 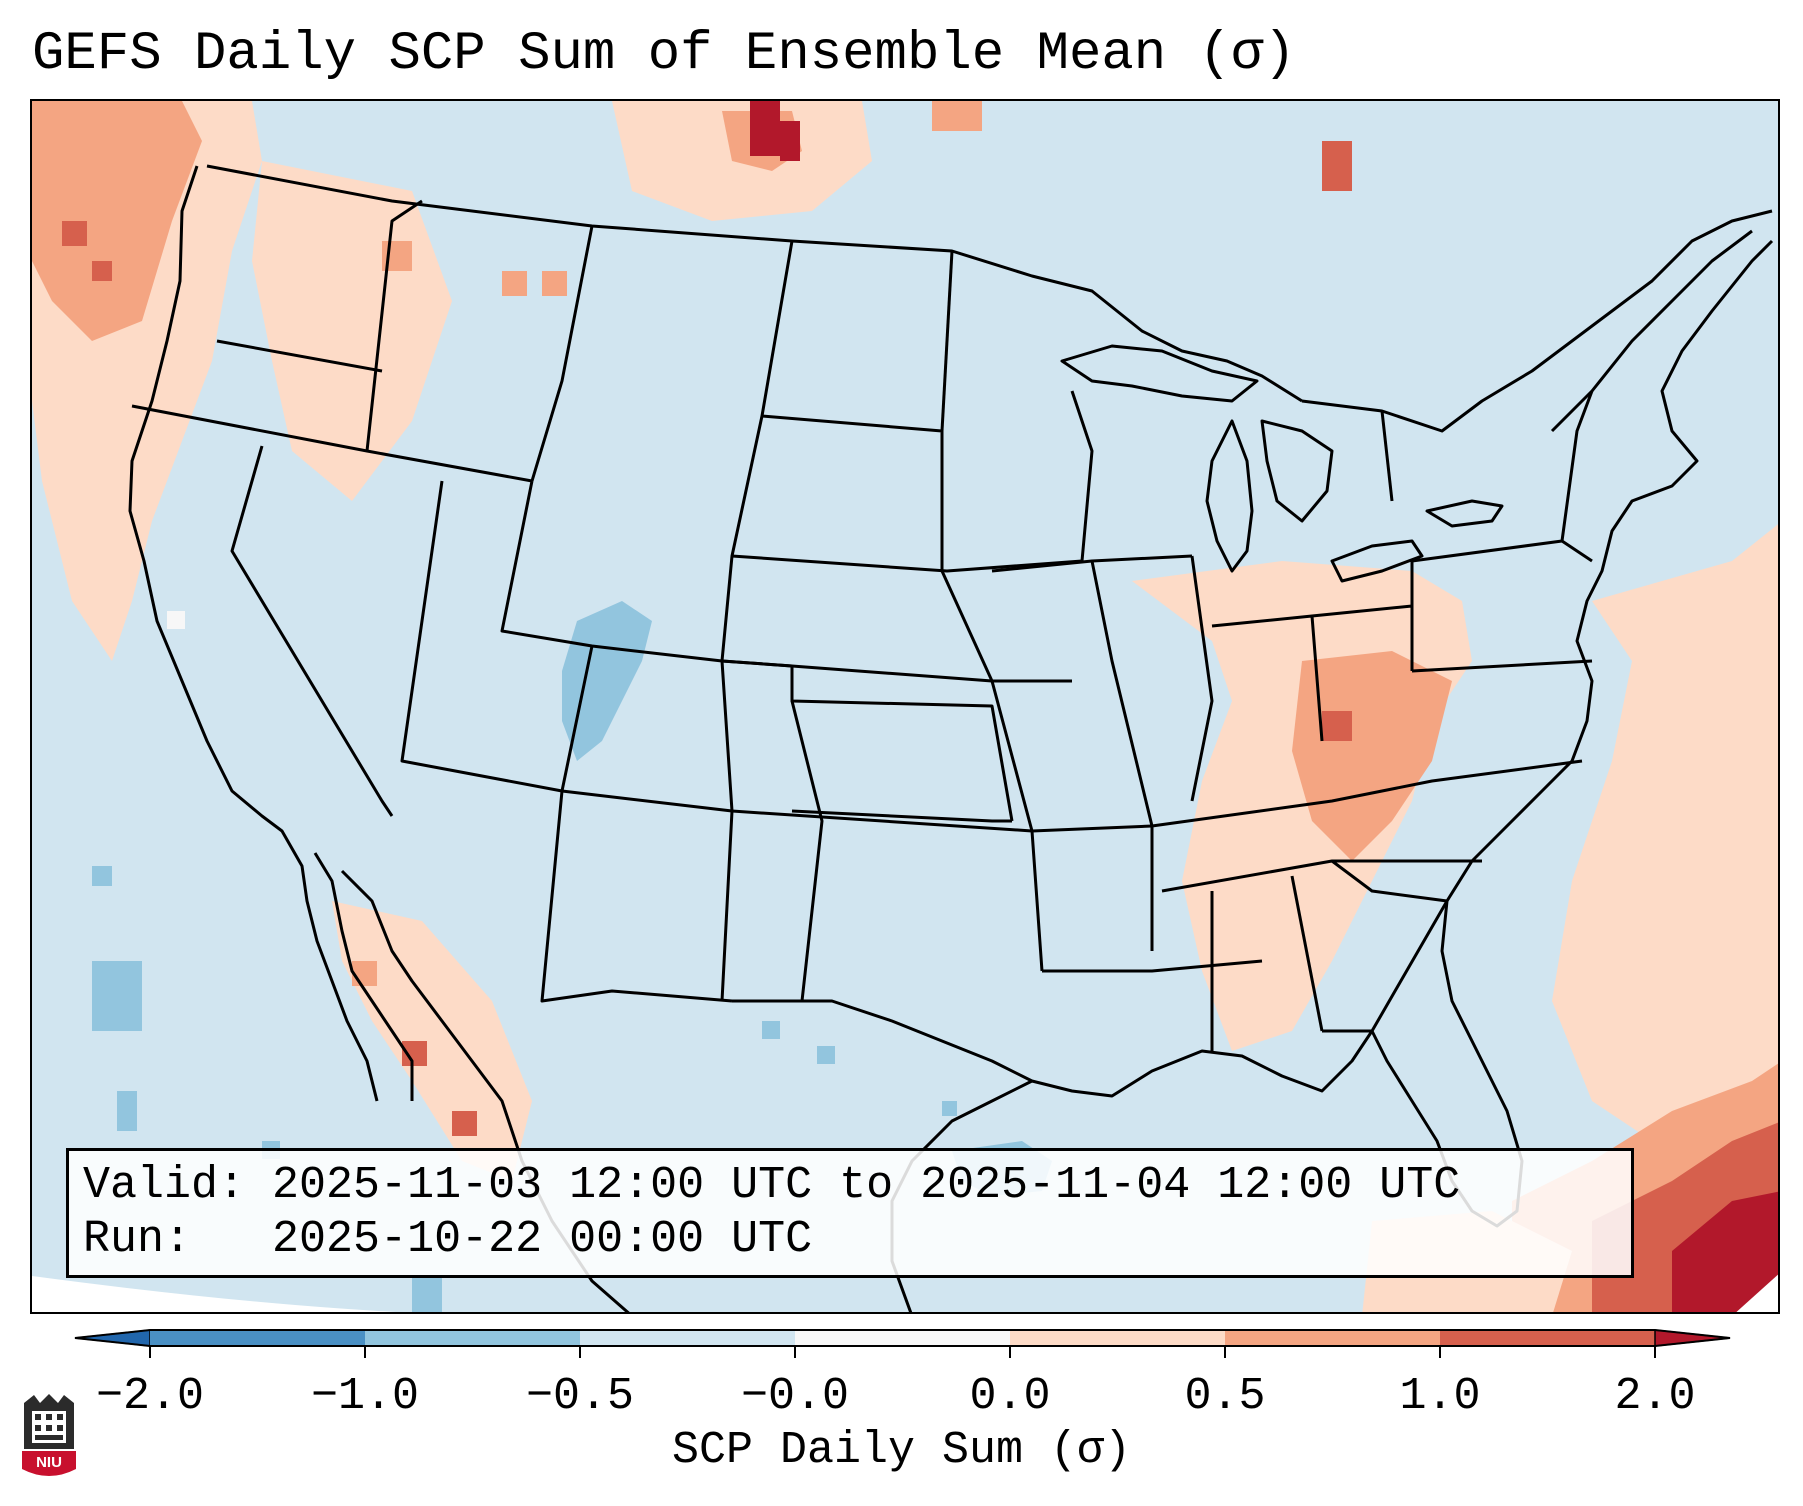 I want to click on lake-erie, so click(x=1377, y=561).